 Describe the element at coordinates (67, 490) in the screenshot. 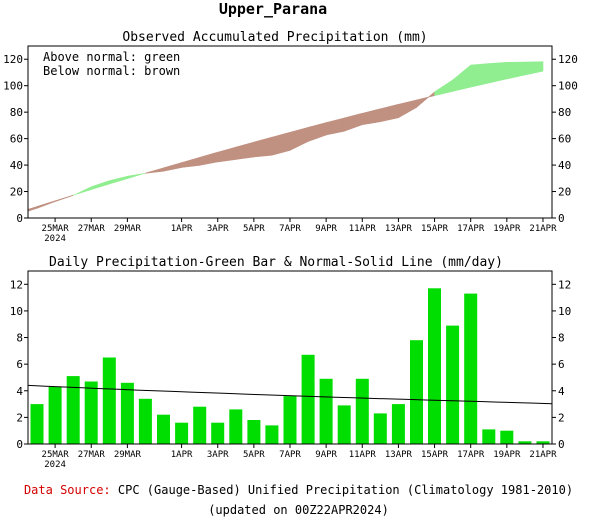

I see `source-label: Data Source:` at that location.